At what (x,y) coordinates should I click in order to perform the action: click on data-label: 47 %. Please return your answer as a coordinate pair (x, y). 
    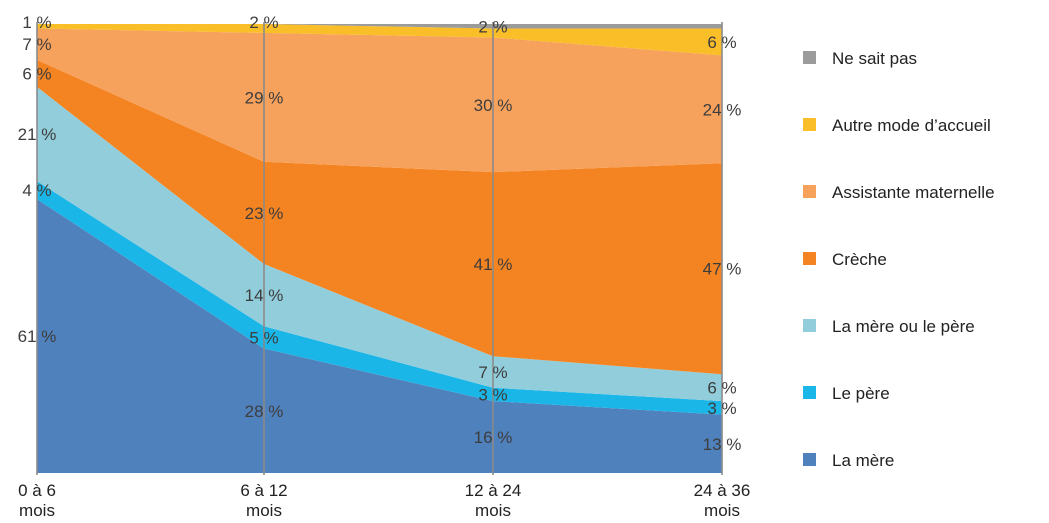
    Looking at the image, I should click on (722, 269).